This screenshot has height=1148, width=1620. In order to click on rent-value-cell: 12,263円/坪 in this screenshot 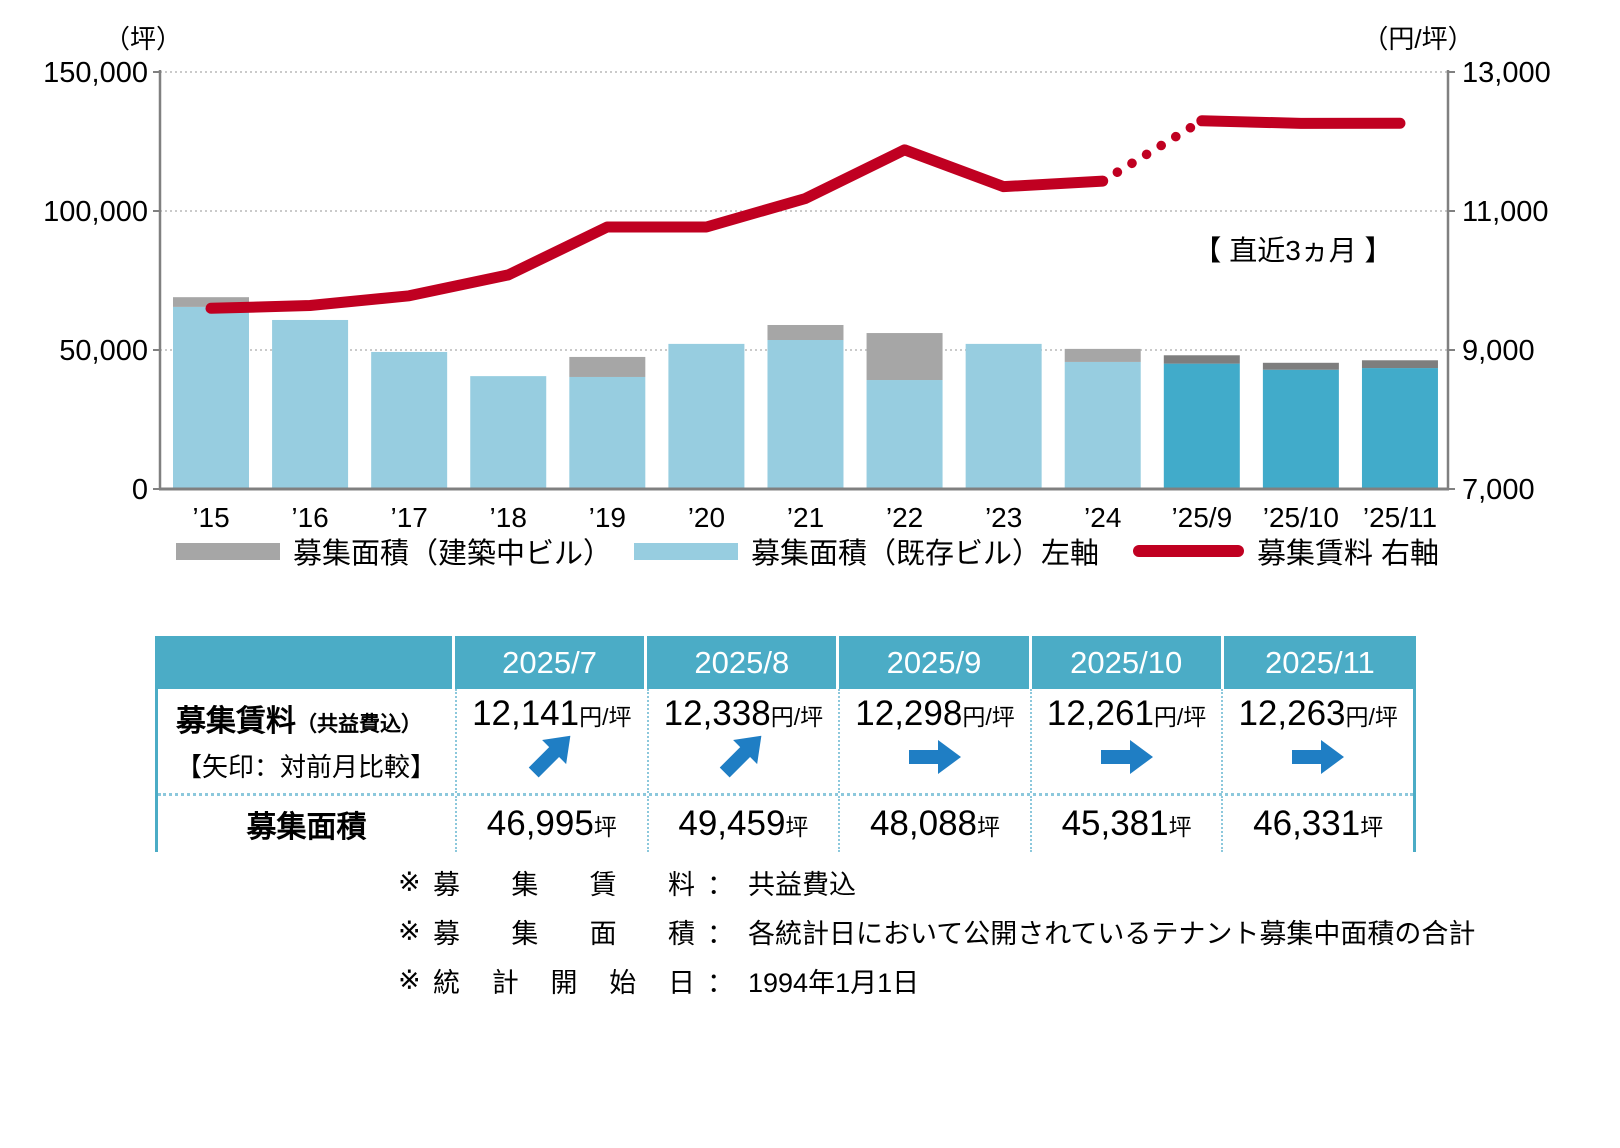, I will do `click(1317, 741)`.